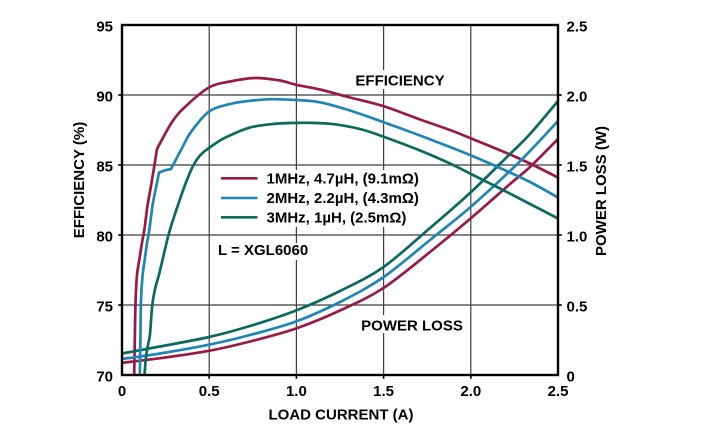 The width and height of the screenshot is (710, 445). What do you see at coordinates (104, 167) in the screenshot?
I see `svg-text: 85` at bounding box center [104, 167].